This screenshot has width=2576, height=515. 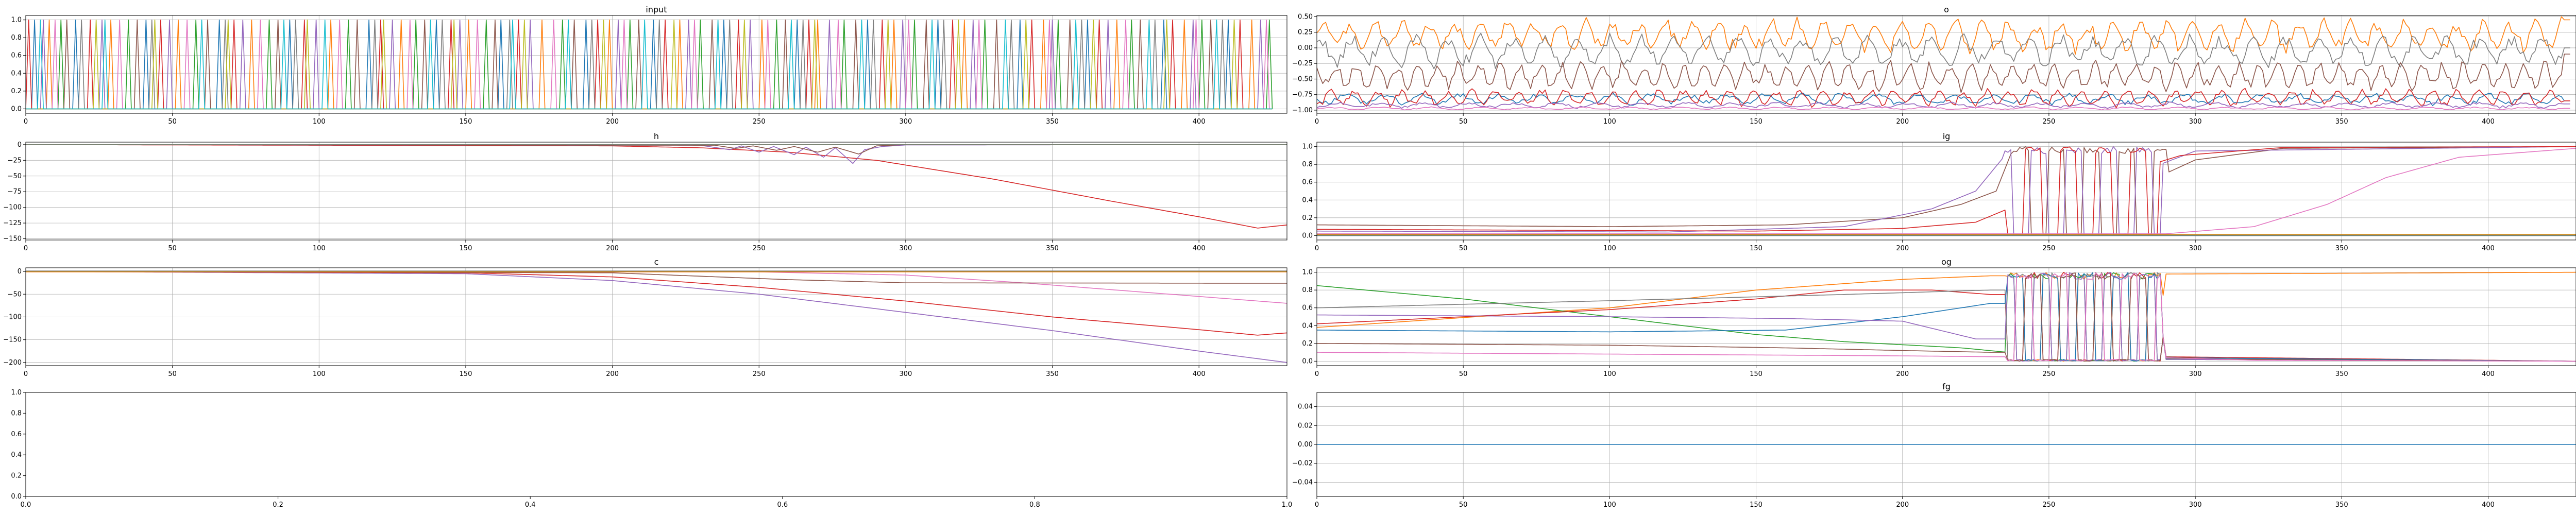 What do you see at coordinates (16, 393) in the screenshot?
I see `y-tick-label: 1.0` at bounding box center [16, 393].